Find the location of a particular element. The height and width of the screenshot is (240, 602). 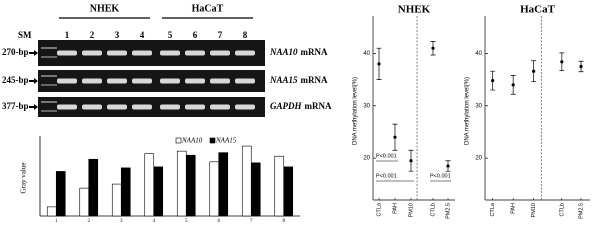

x-tick-label: 7 is located at coordinates (251, 221).